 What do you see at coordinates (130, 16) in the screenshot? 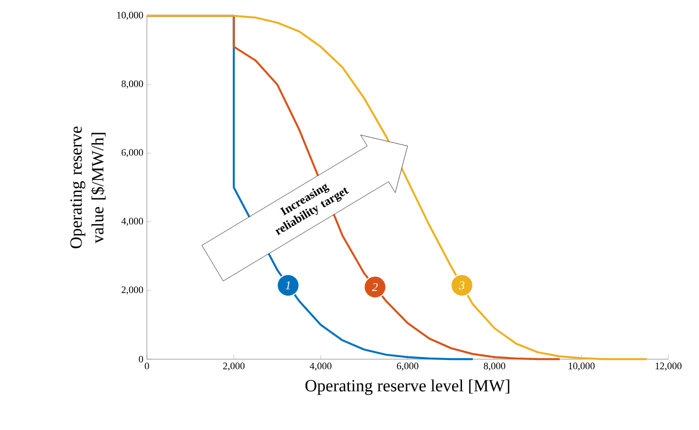
I see `y-tick-label: 10,000` at bounding box center [130, 16].